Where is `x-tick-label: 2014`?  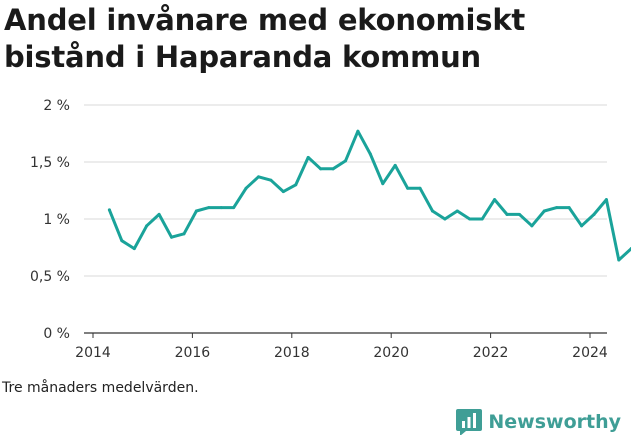
x-tick-label: 2014 is located at coordinates (93, 353).